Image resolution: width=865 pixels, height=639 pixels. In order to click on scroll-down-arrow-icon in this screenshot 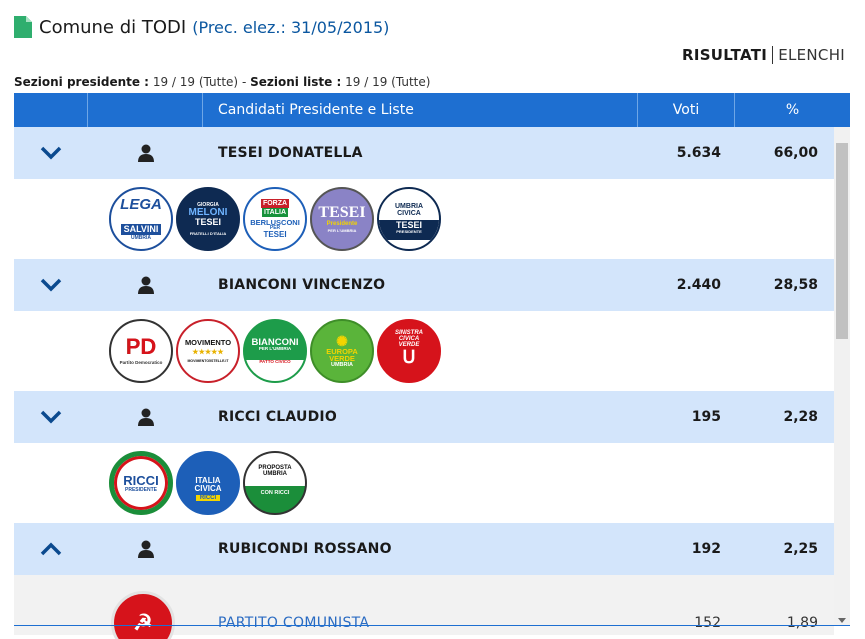, I will do `click(842, 620)`.